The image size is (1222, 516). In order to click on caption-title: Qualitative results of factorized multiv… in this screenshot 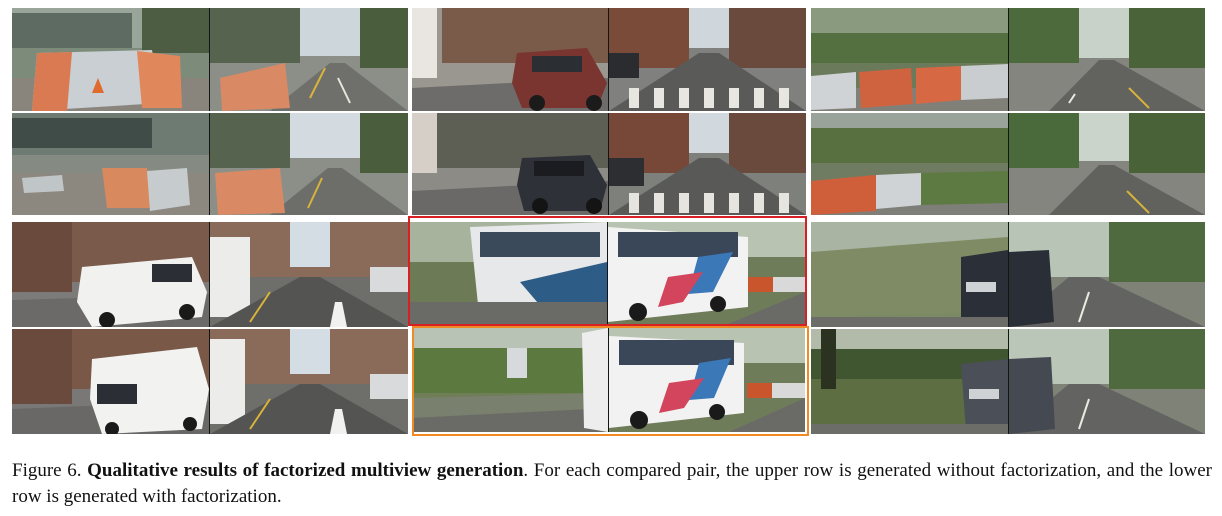, I will do `click(305, 470)`.